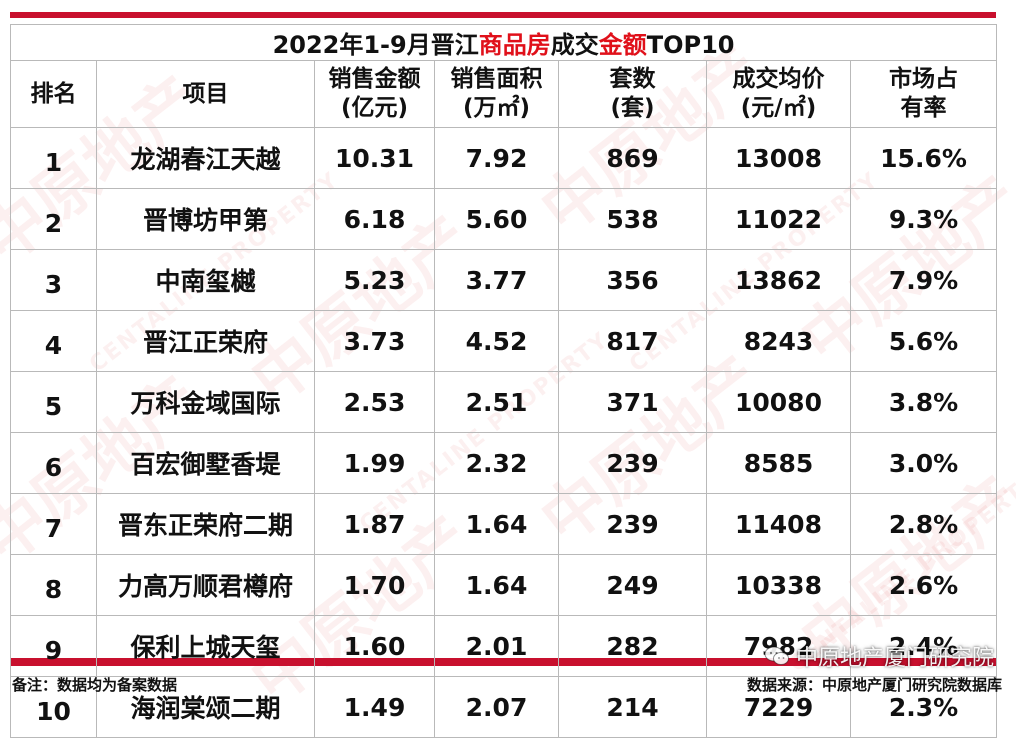 The image size is (1016, 738). I want to click on amount-cell: 1.87, so click(374, 524).